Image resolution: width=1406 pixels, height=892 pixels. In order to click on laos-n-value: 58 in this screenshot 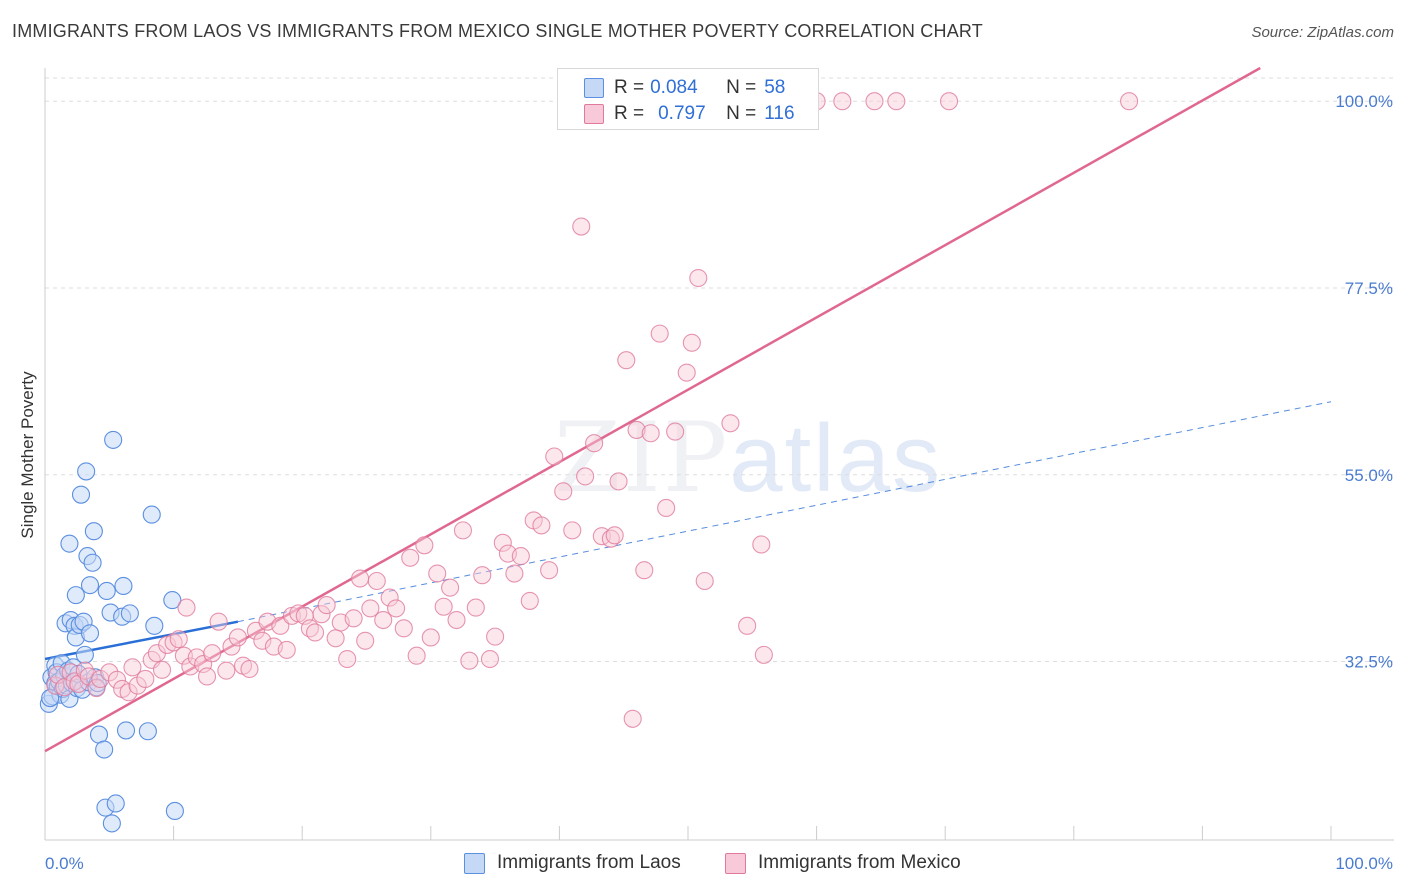, I will do `click(775, 87)`.